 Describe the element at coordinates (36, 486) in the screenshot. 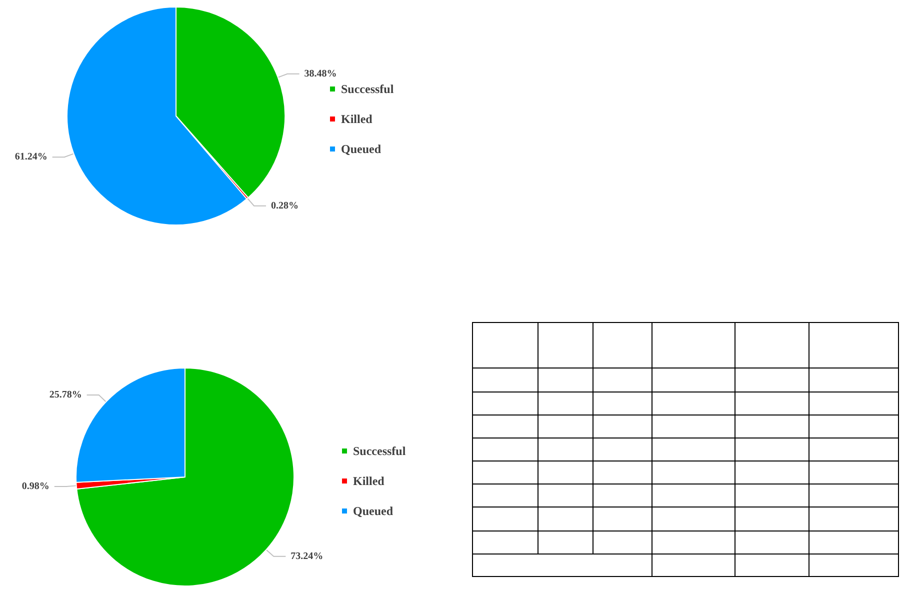

I see `data-label: 0.98%` at that location.